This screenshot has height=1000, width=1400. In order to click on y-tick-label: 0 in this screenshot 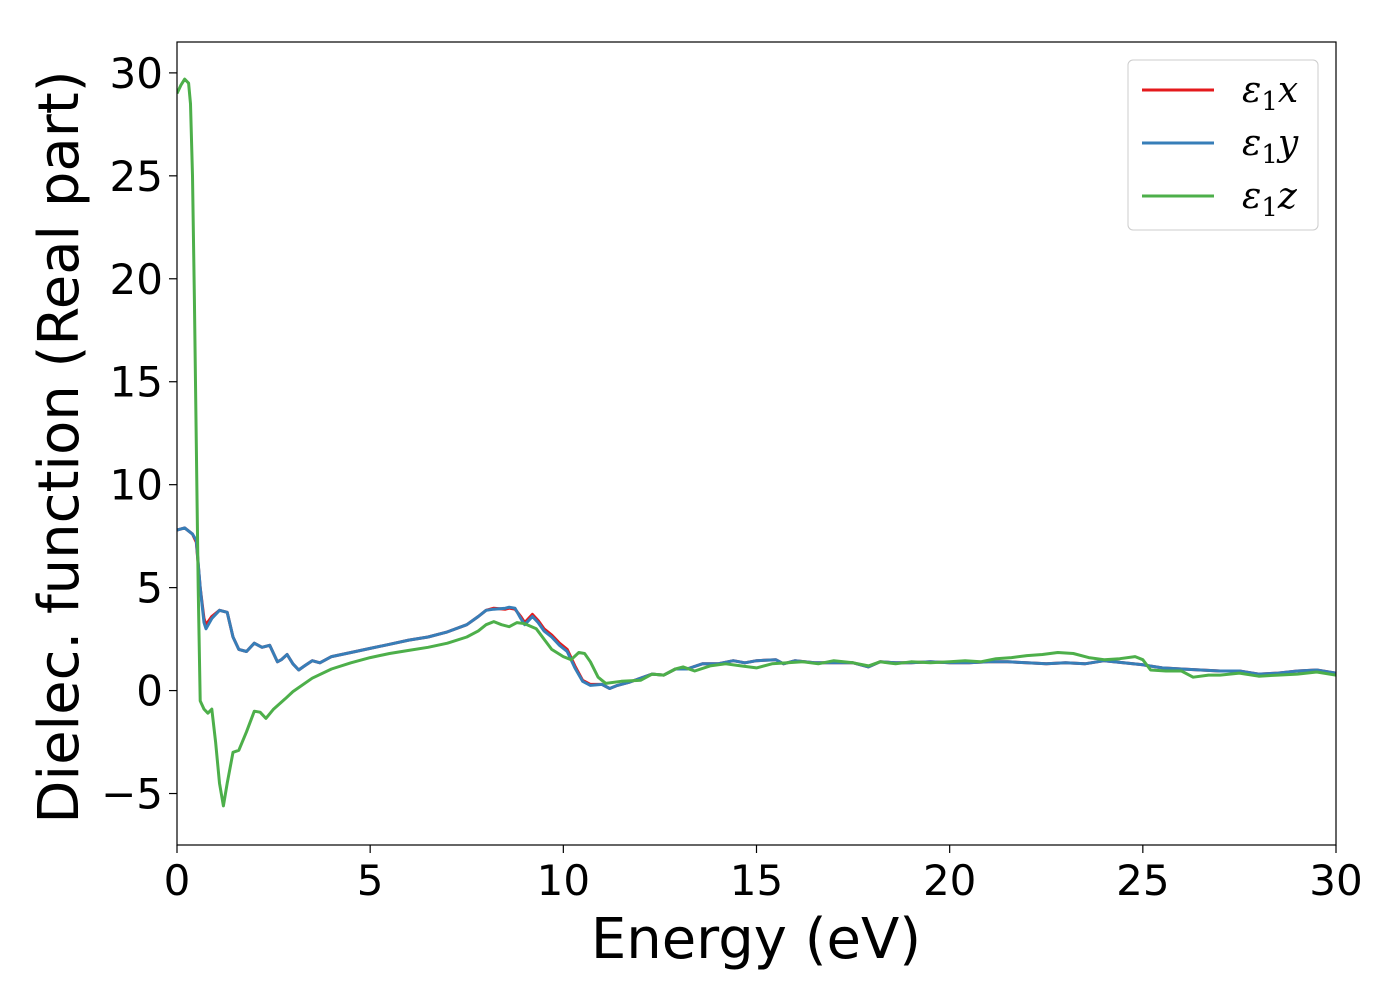, I will do `click(149, 691)`.